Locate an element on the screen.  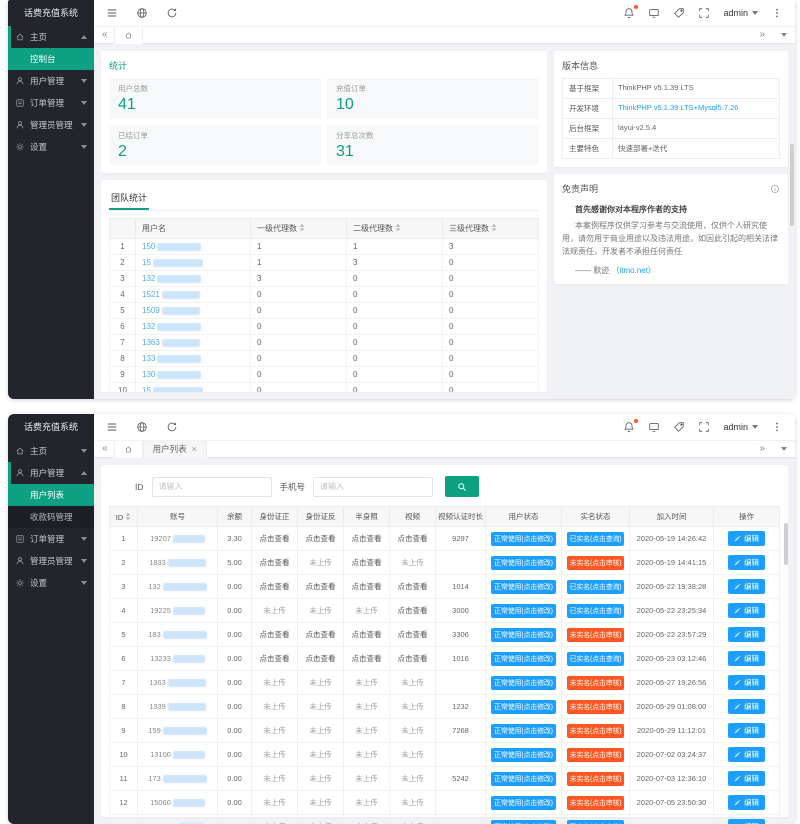
tab-user-list: 用户列表 × is located at coordinates (174, 449).